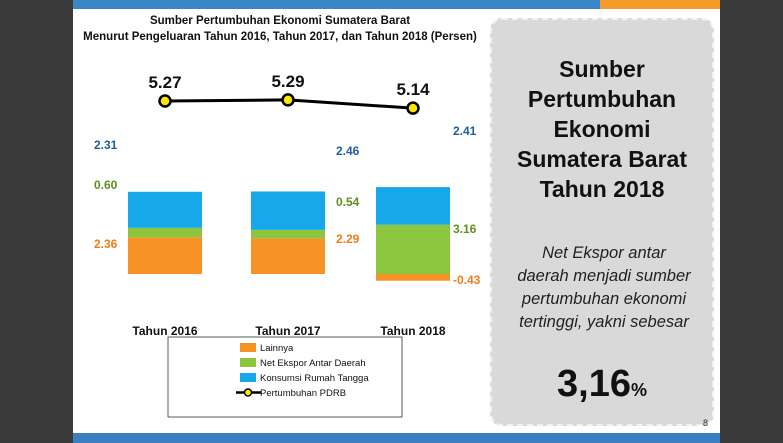 This screenshot has width=783, height=443. Describe the element at coordinates (248, 377) in the screenshot. I see `legend-swatch-konsumsi-rumah-tangga` at that location.